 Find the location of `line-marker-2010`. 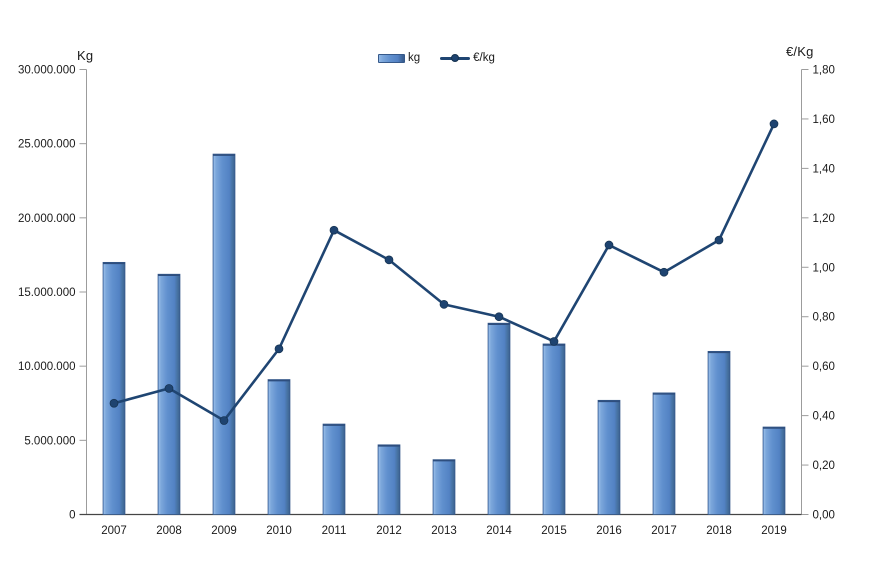

line-marker-2010 is located at coordinates (279, 349).